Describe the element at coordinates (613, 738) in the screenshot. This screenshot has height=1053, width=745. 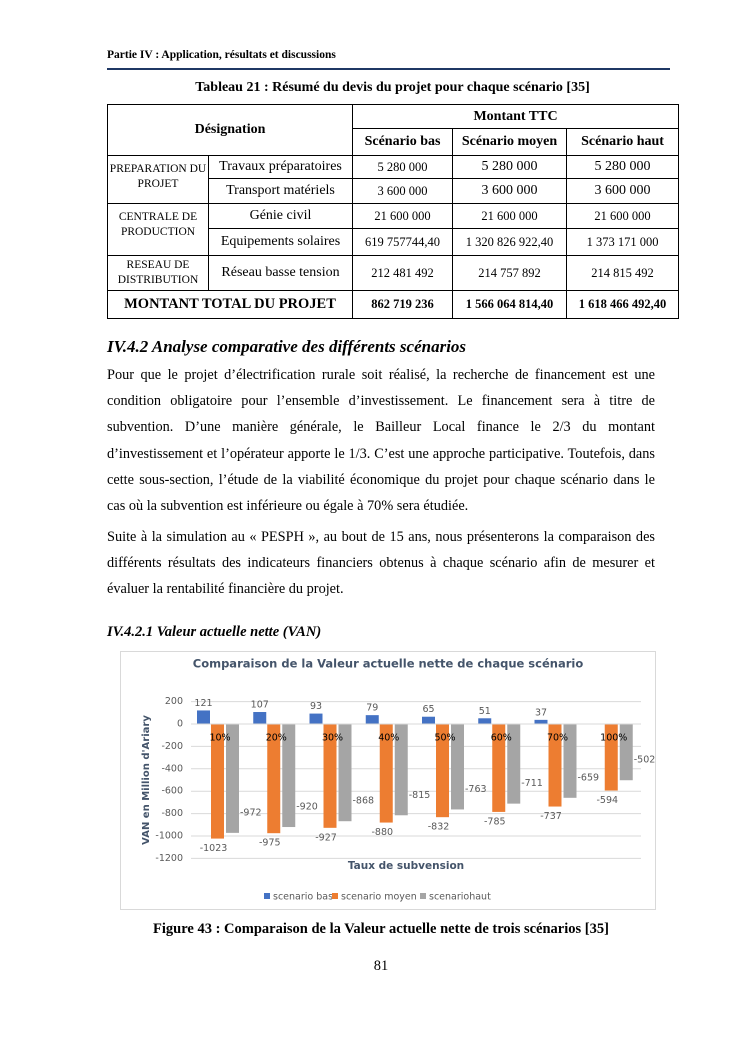
I see `x-tick-label: 100%` at that location.